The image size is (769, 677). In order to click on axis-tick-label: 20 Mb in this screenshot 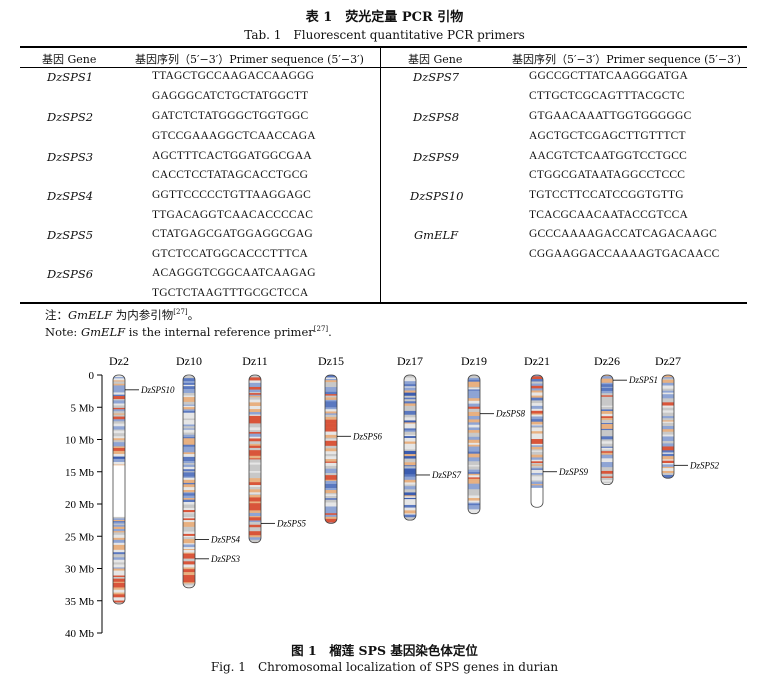, I will do `click(80, 505)`.